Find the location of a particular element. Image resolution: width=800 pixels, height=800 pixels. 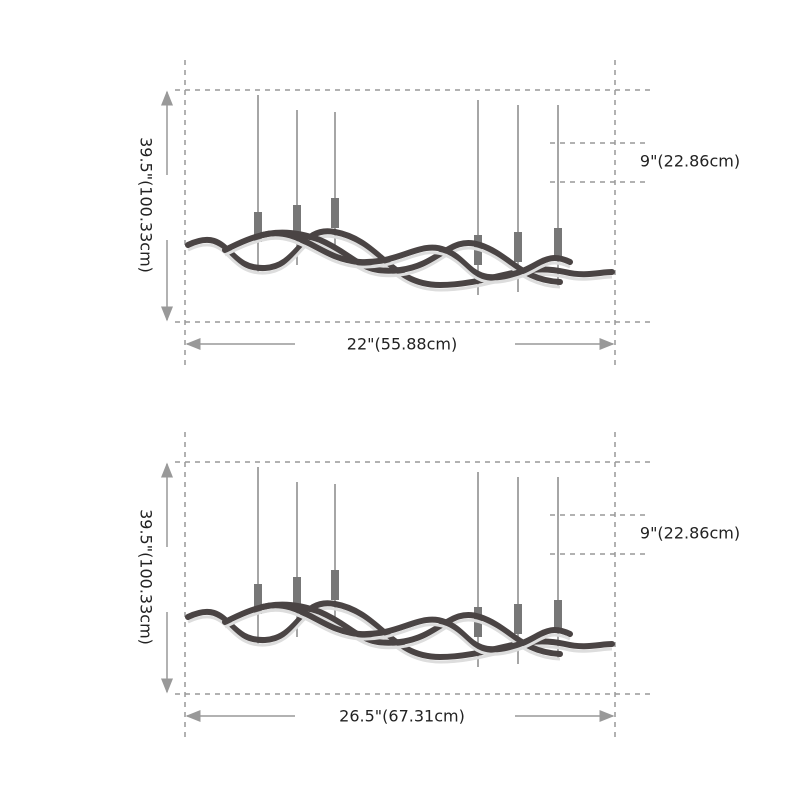

width-label: 22"(55.88cm) is located at coordinates (402, 344).